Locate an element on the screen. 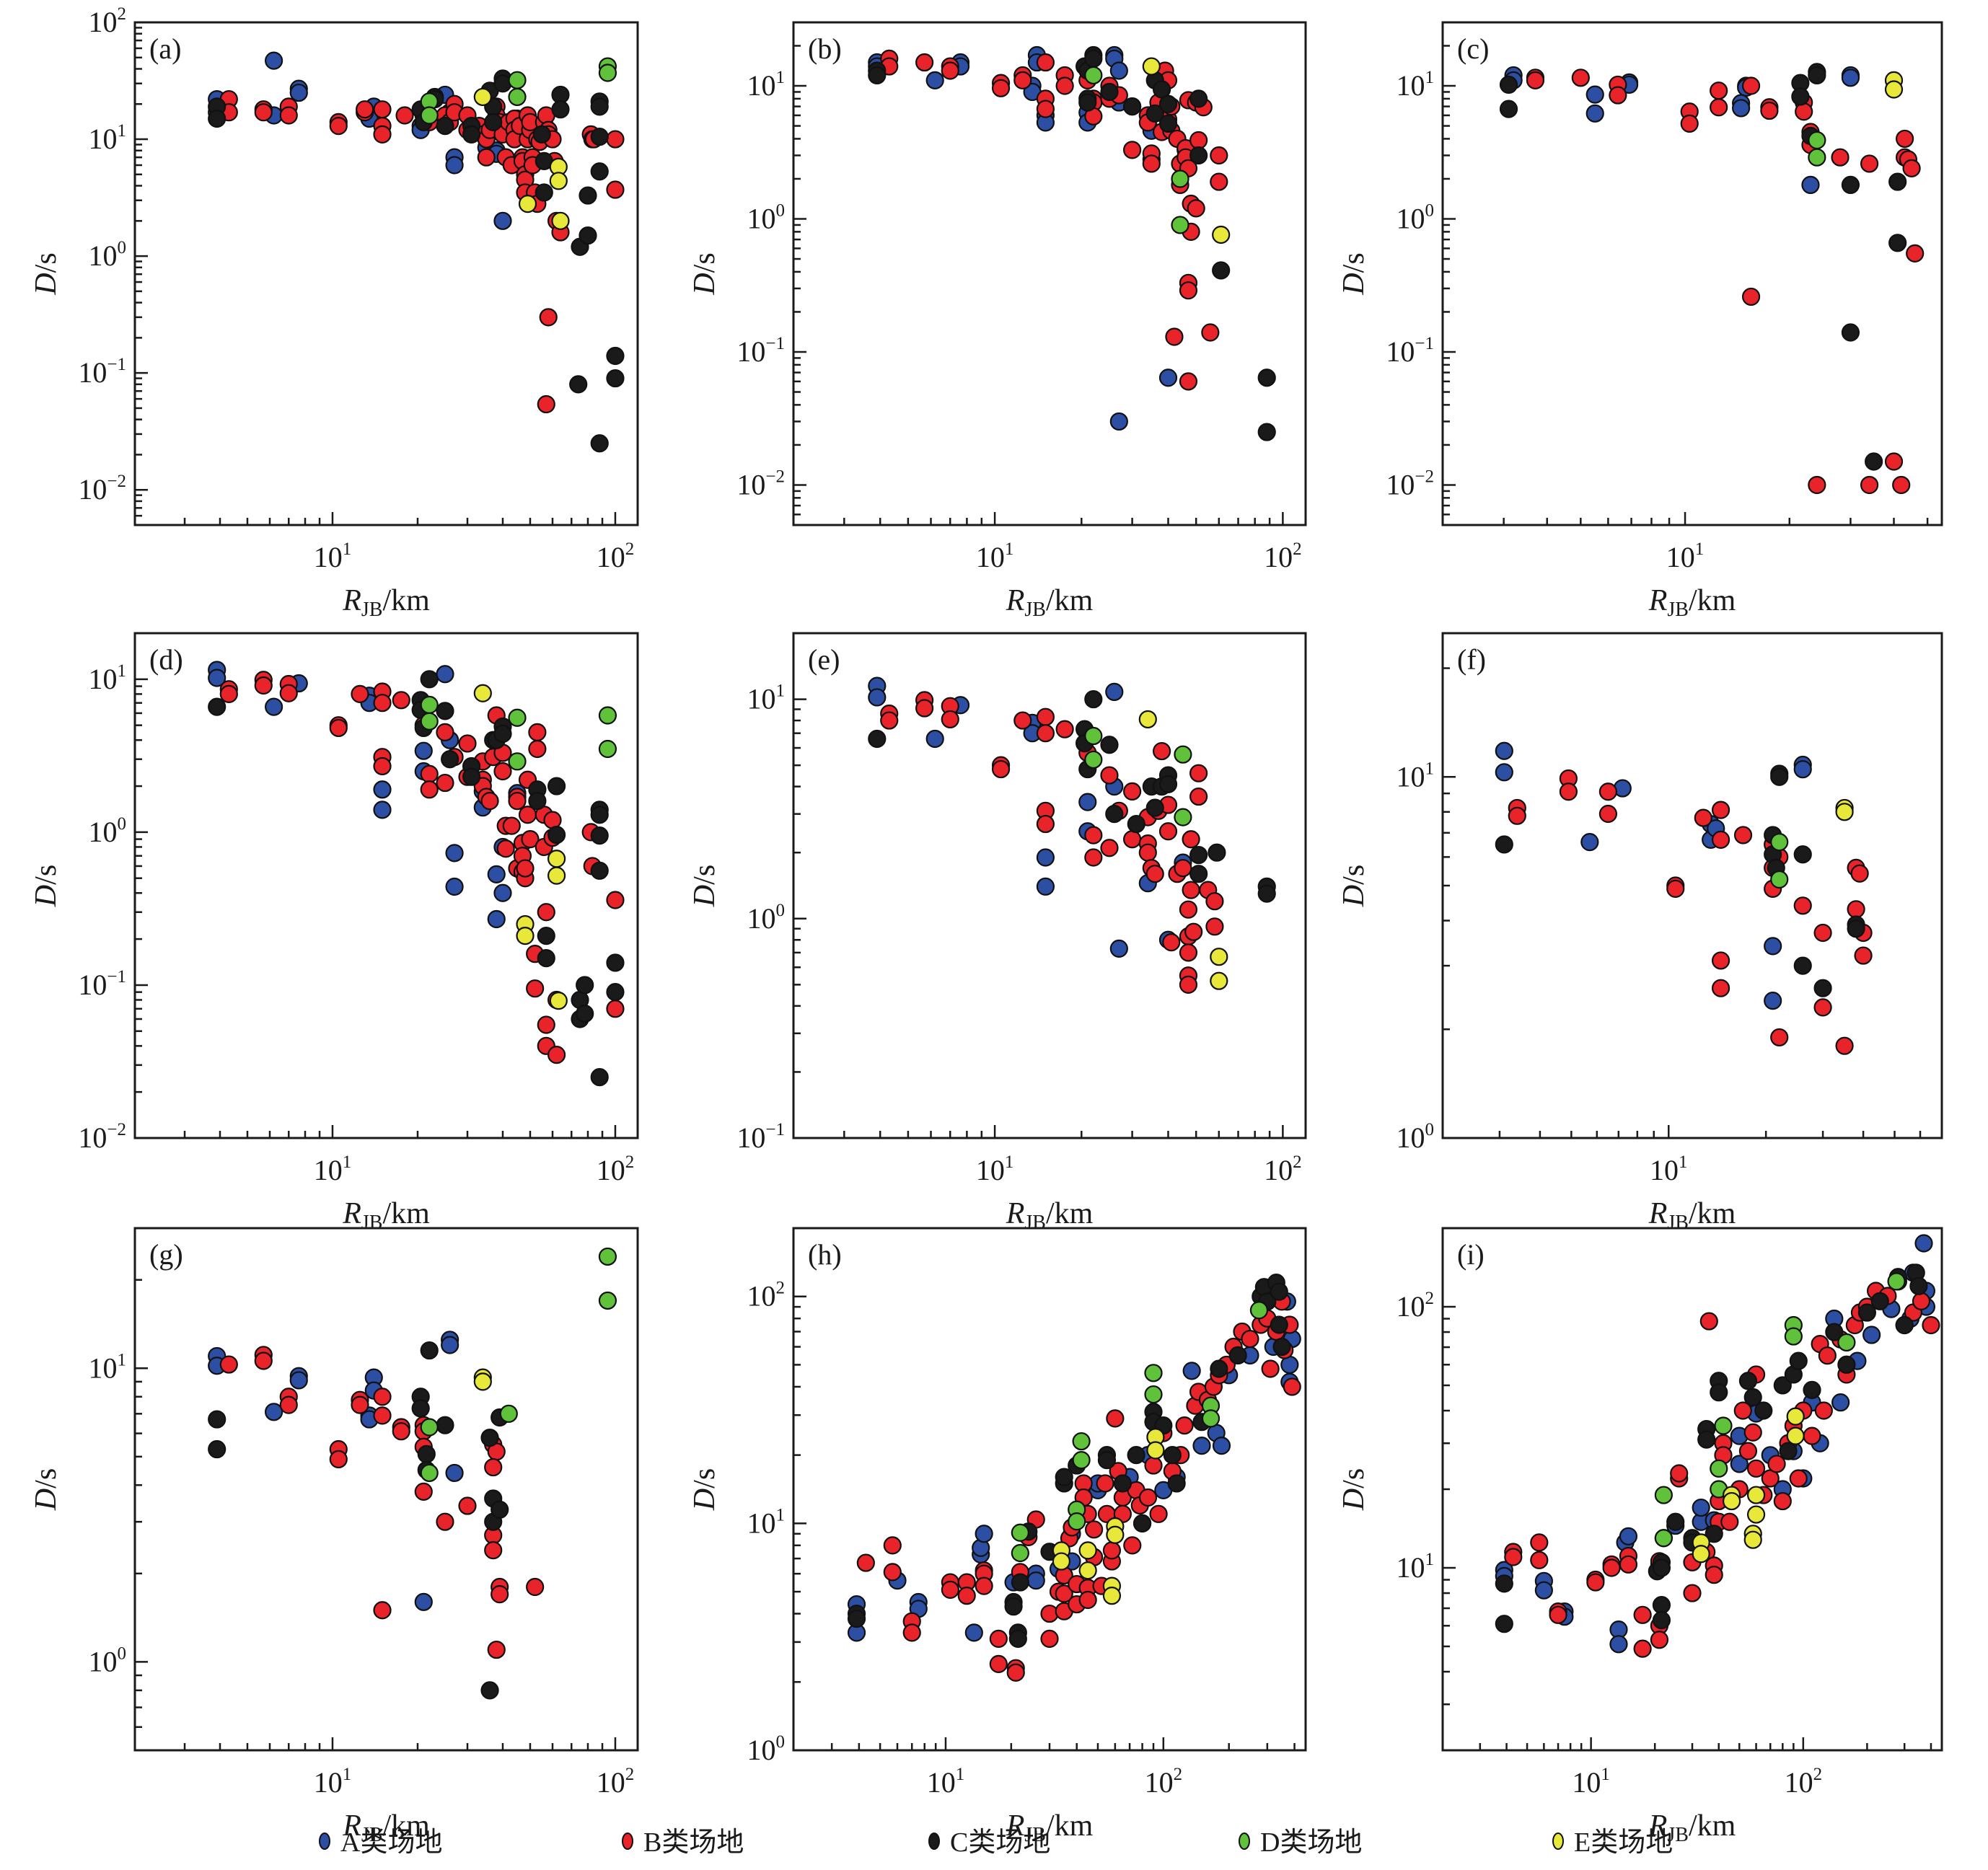  series-D类场地 is located at coordinates (1780, 1410).